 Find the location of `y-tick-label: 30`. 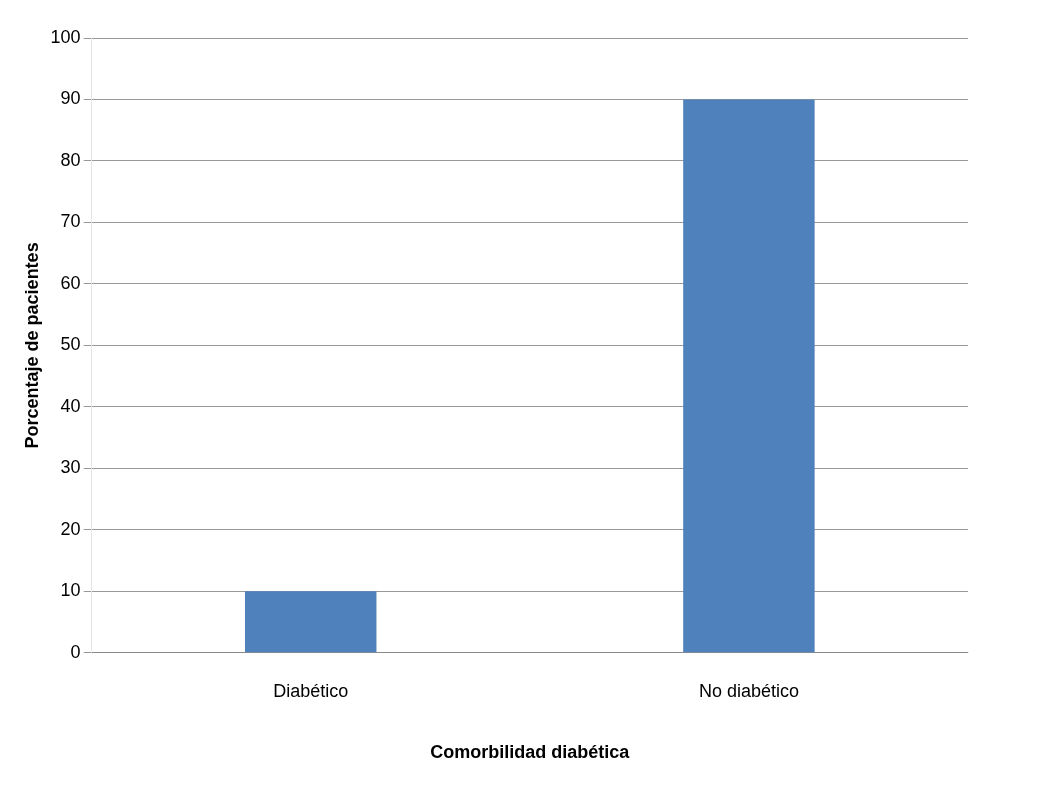

y-tick-label: 30 is located at coordinates (70, 467).